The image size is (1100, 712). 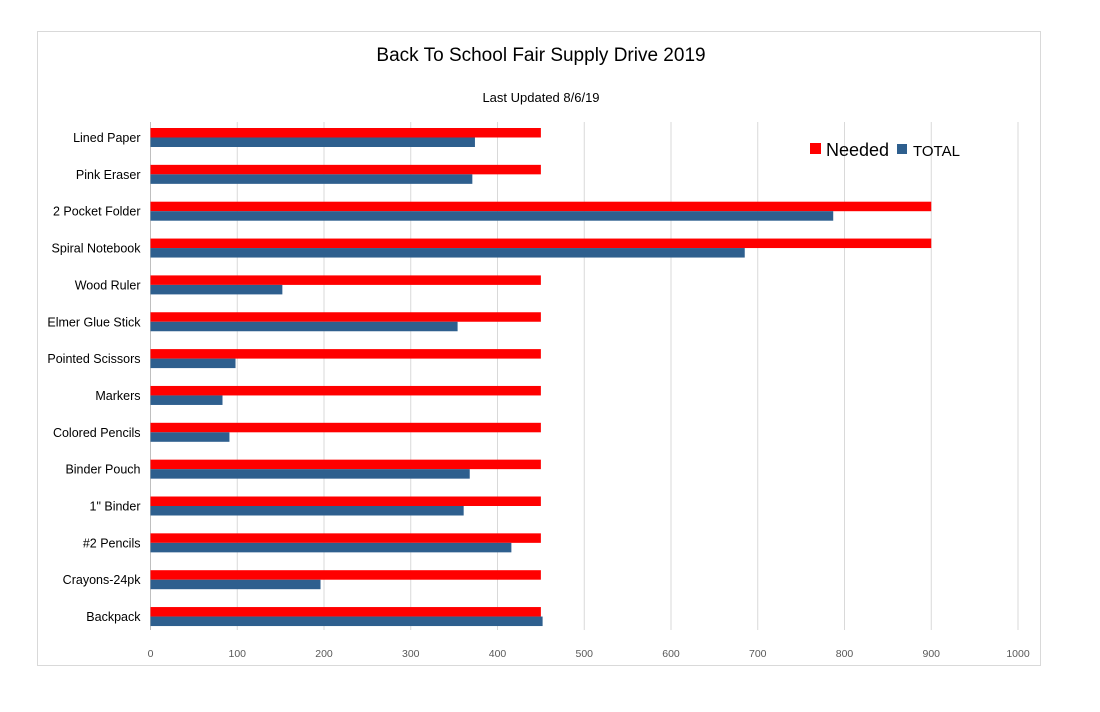 I want to click on x-tick-label: 1000, so click(x=1018, y=654).